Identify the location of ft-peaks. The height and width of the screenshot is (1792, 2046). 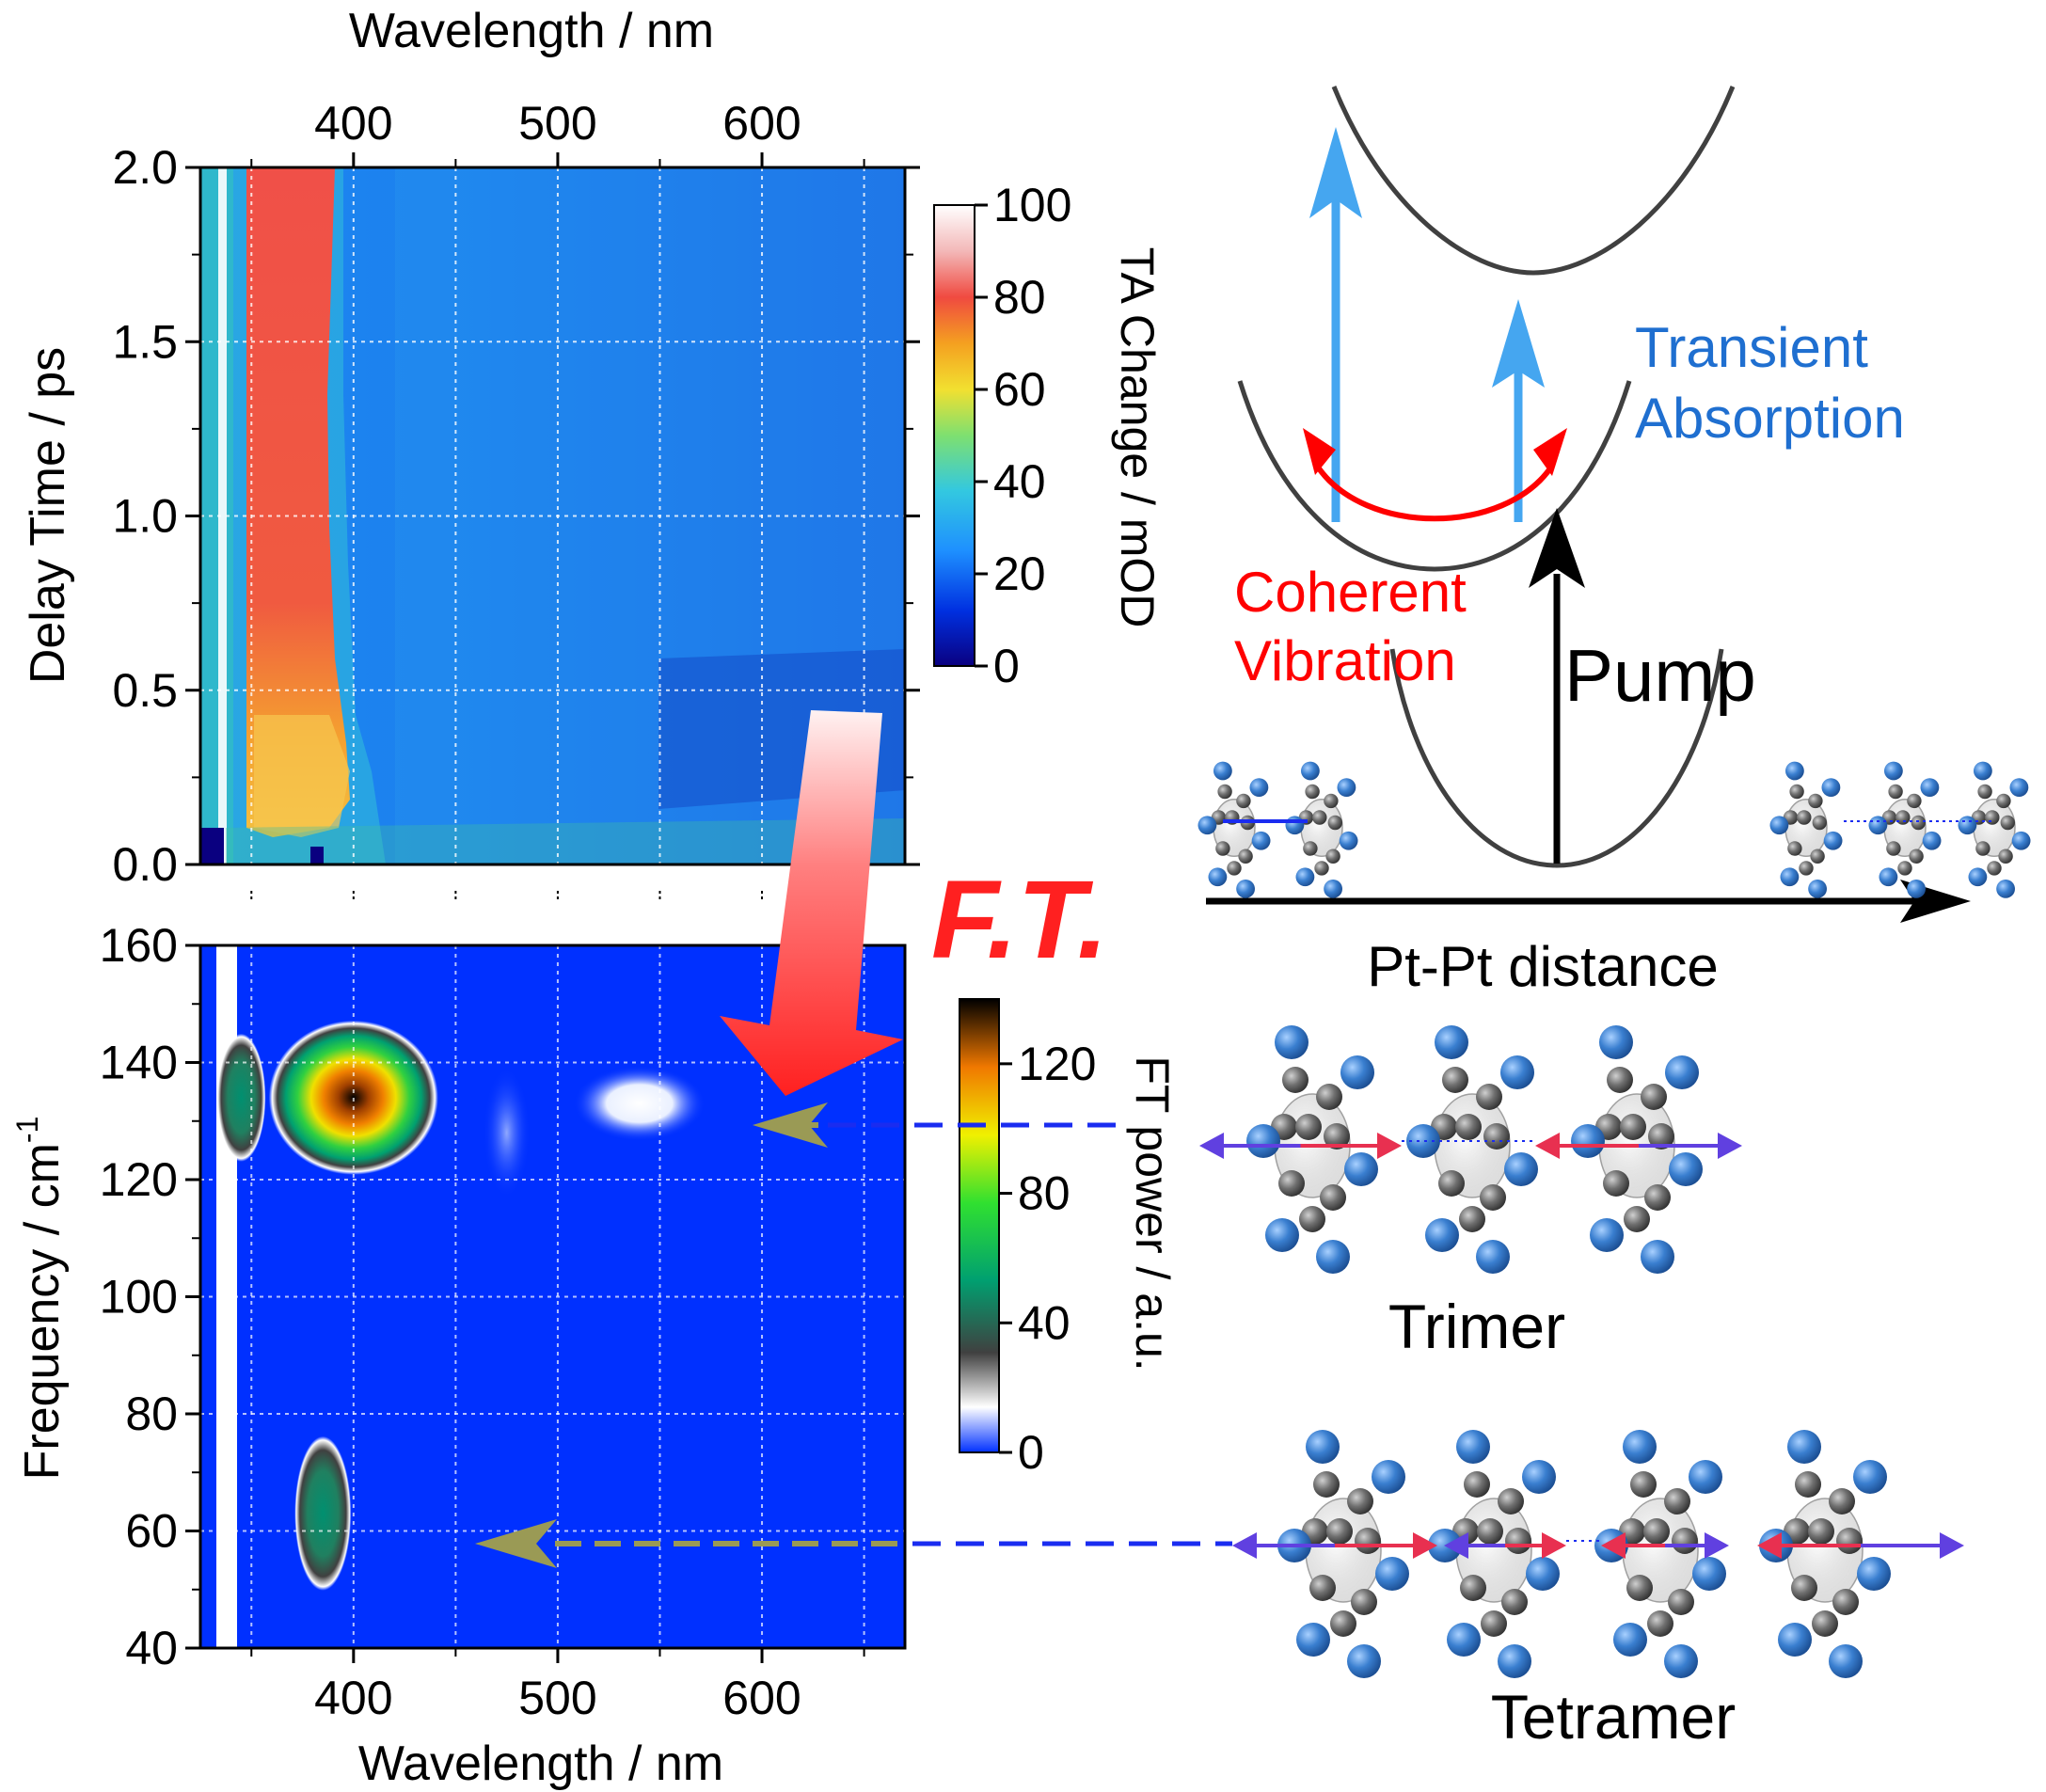
(461, 1306).